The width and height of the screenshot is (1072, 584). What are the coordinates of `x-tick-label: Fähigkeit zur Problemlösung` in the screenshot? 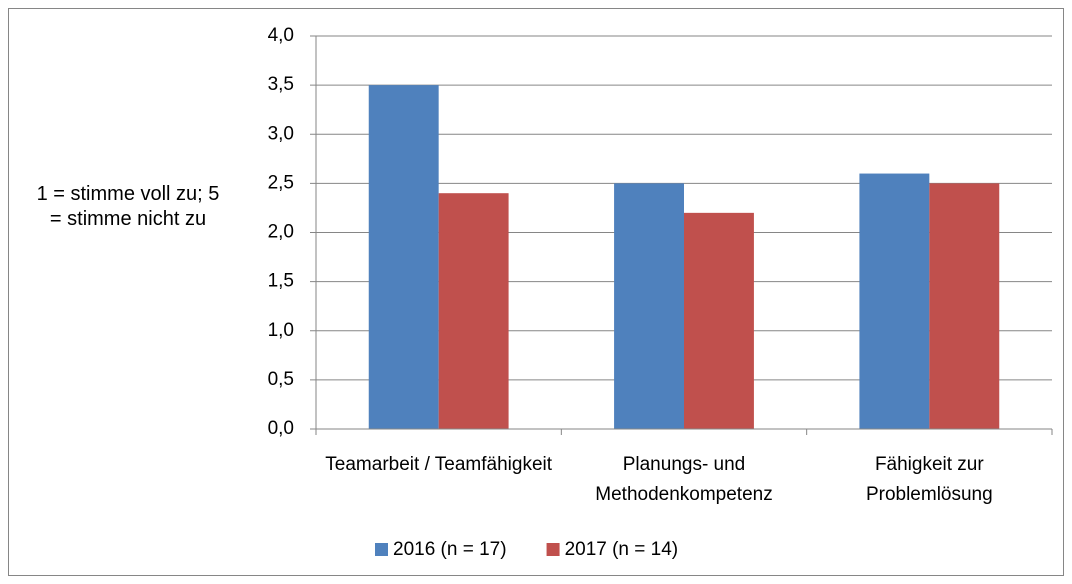 It's located at (929, 479).